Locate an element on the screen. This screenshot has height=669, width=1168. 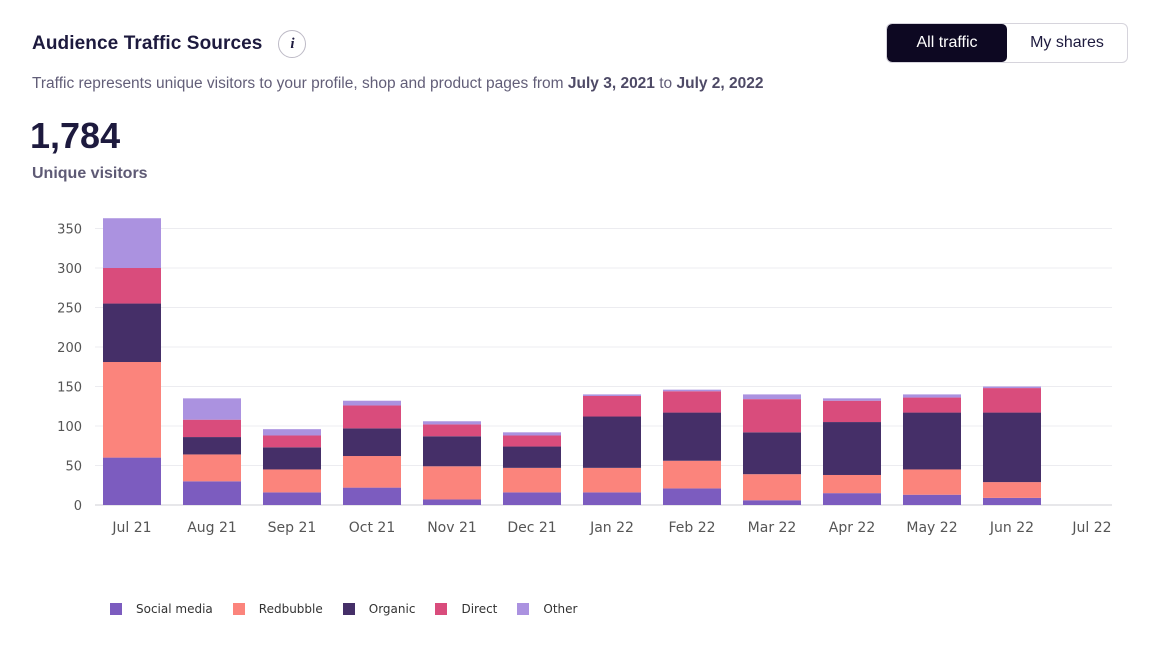
legend-item: Direct is located at coordinates (466, 609).